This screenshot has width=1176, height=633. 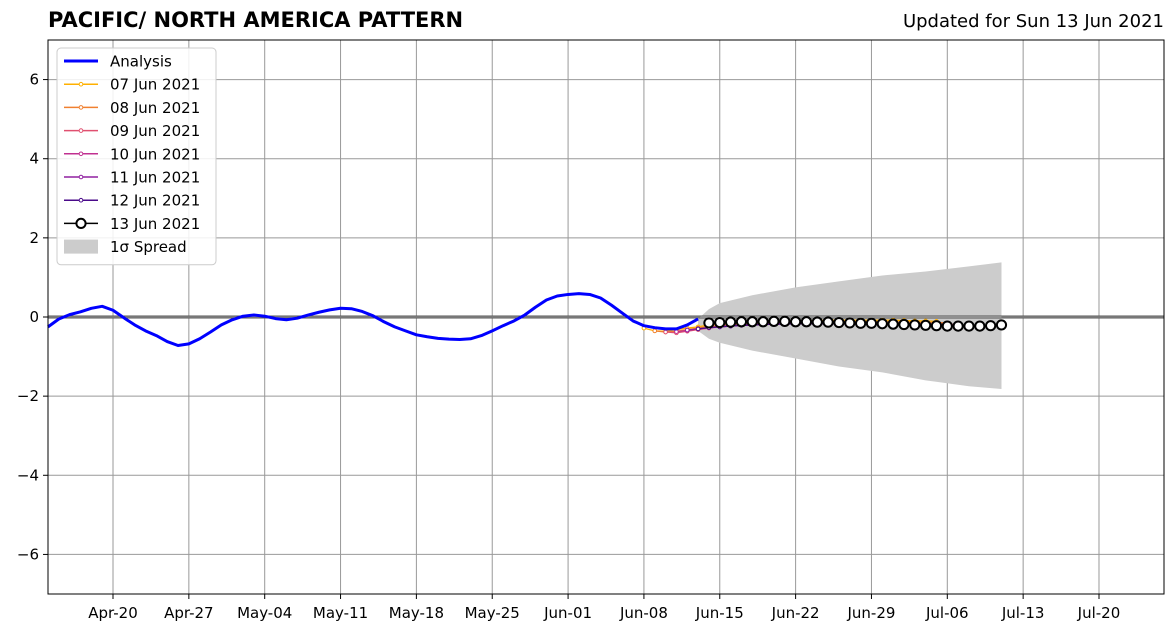 I want to click on legend-box, so click(x=136, y=156).